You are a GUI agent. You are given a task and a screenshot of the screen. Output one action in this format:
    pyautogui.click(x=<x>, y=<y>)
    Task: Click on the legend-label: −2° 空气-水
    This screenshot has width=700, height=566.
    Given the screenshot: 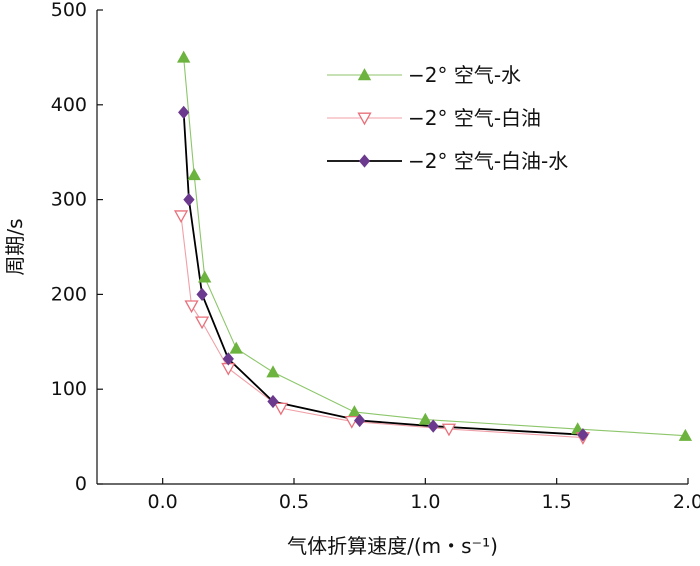 What is the action you would take?
    pyautogui.click(x=464, y=75)
    